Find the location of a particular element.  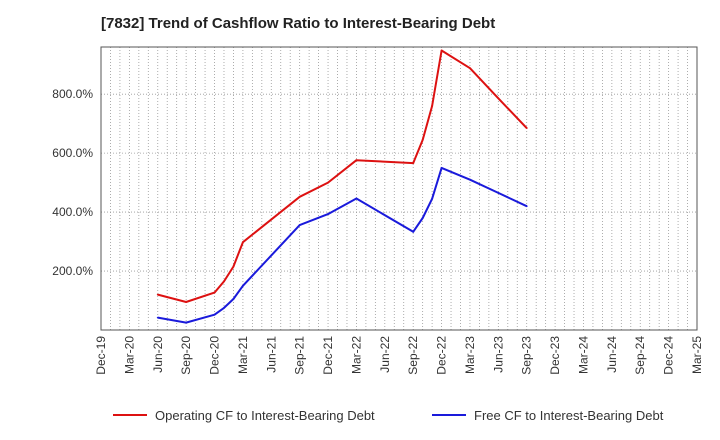

x-tick-label: Dec-22 is located at coordinates (442, 355).